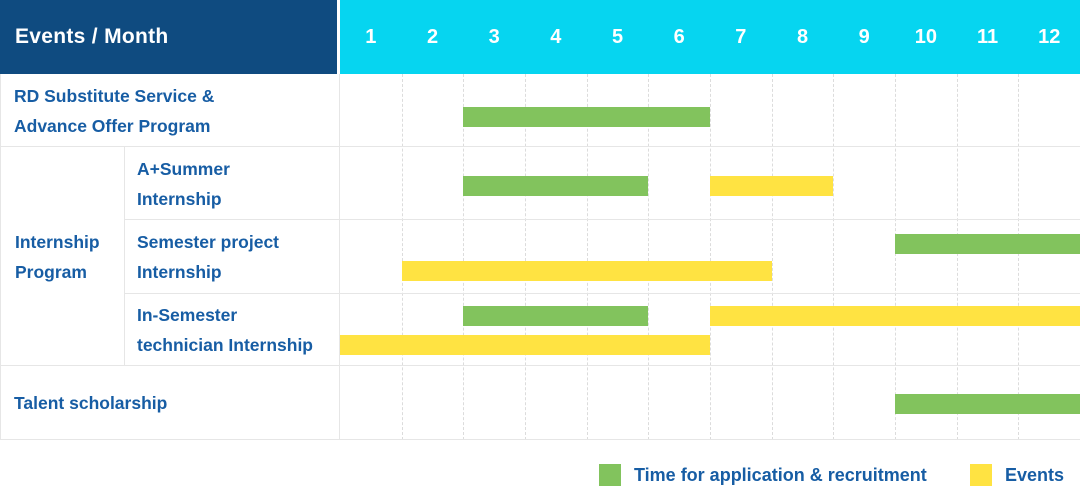 The image size is (1080, 494). I want to click on month-header-11: 11, so click(987, 36).